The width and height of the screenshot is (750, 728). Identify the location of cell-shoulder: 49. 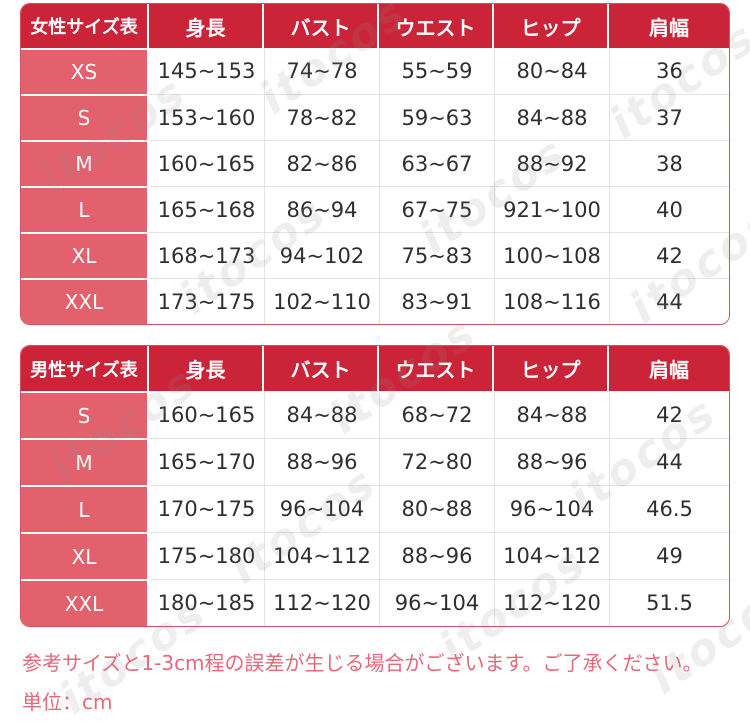
(669, 555).